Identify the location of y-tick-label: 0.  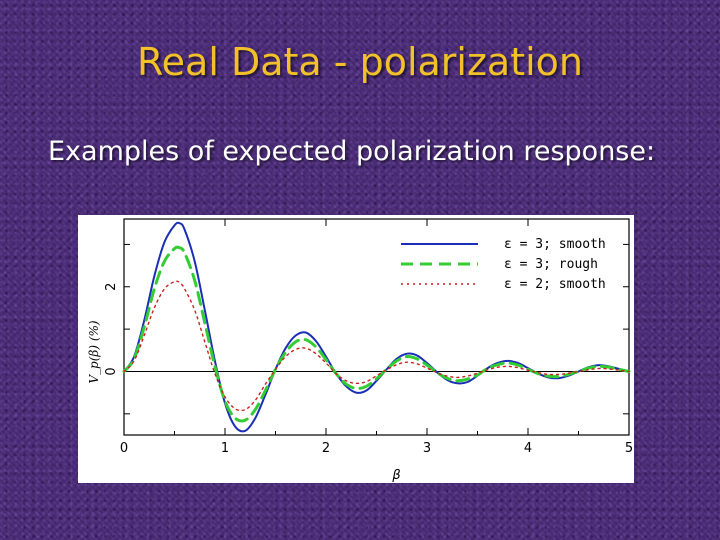
(111, 371).